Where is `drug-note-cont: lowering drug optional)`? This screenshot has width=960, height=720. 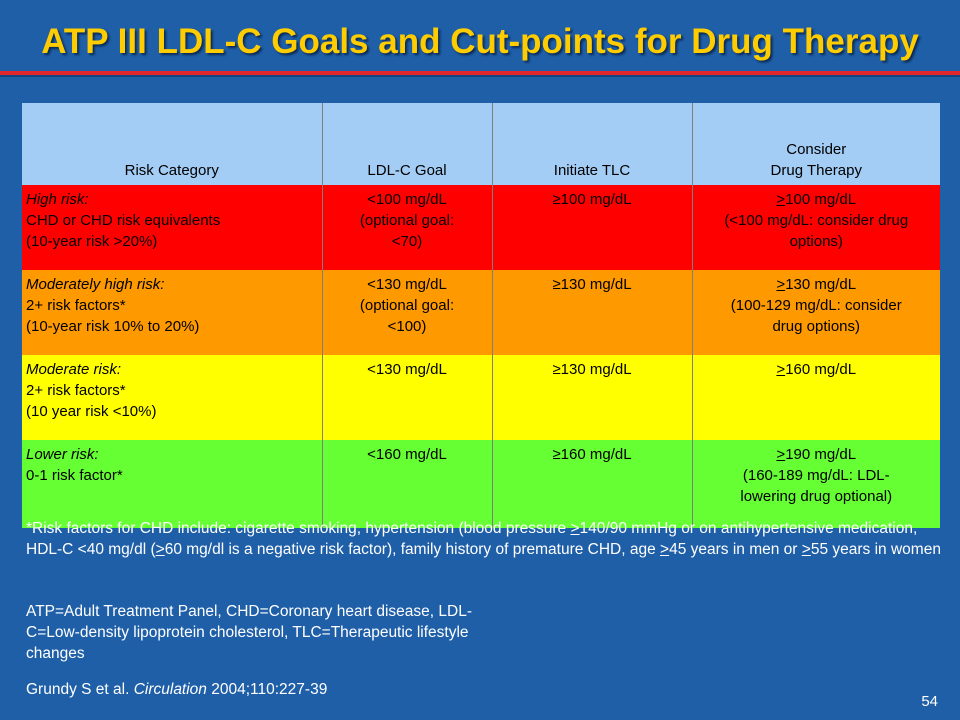
drug-note-cont: lowering drug optional) is located at coordinates (816, 496).